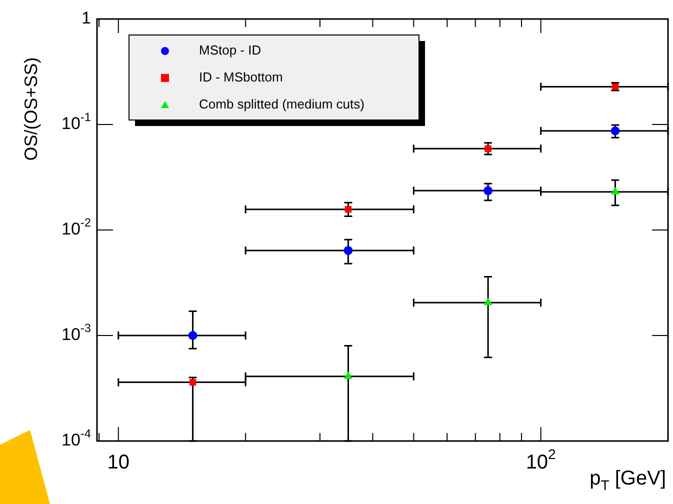 The image size is (673, 504). Describe the element at coordinates (230, 50) in the screenshot. I see `legend-label: MStop - ID` at that location.